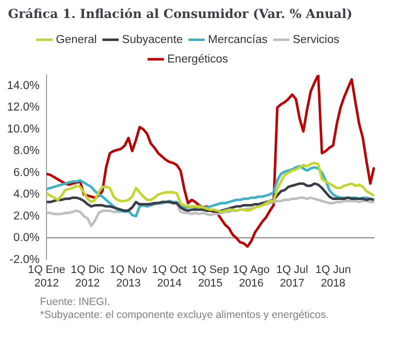  What do you see at coordinates (26, 216) in the screenshot?
I see `y-tick-label: 2.0%` at bounding box center [26, 216].